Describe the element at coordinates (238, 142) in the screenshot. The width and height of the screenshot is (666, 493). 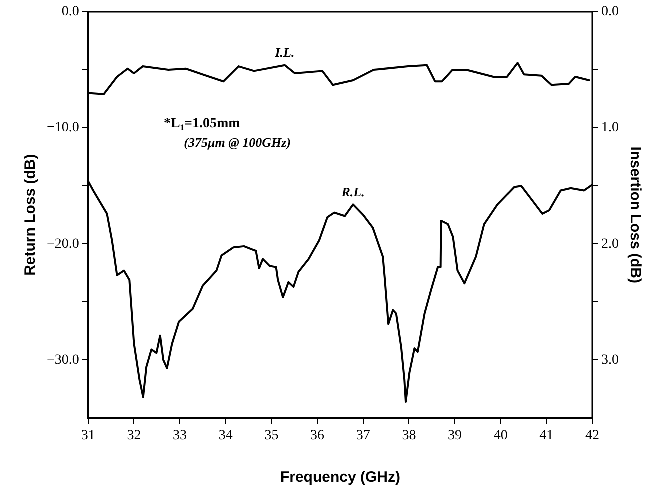
I see `annotation: (375μm @ 100GHz)` at that location.